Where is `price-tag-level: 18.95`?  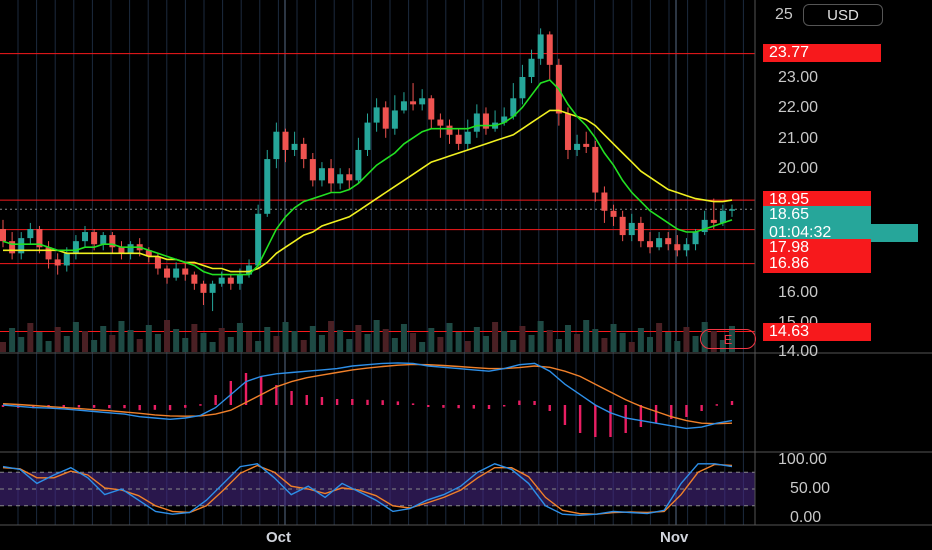 price-tag-level: 18.95 is located at coordinates (817, 200).